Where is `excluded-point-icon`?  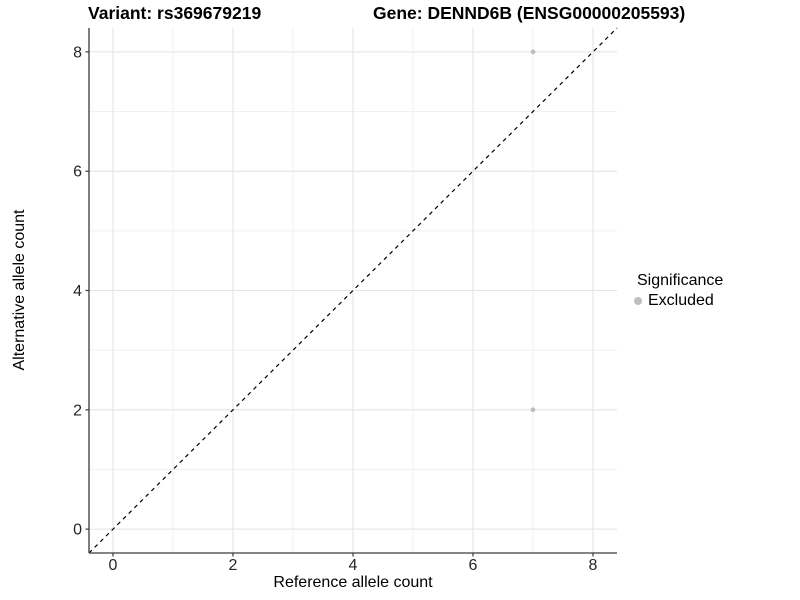 excluded-point-icon is located at coordinates (638, 301).